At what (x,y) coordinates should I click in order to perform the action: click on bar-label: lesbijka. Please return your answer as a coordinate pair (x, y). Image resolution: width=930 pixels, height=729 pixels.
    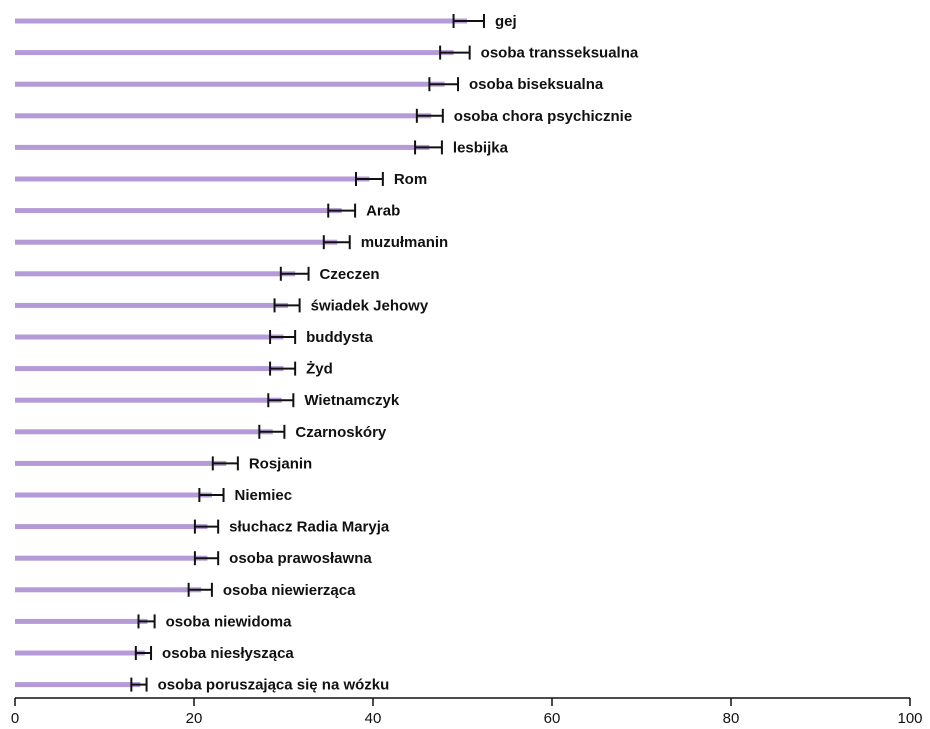
    Looking at the image, I should click on (481, 147).